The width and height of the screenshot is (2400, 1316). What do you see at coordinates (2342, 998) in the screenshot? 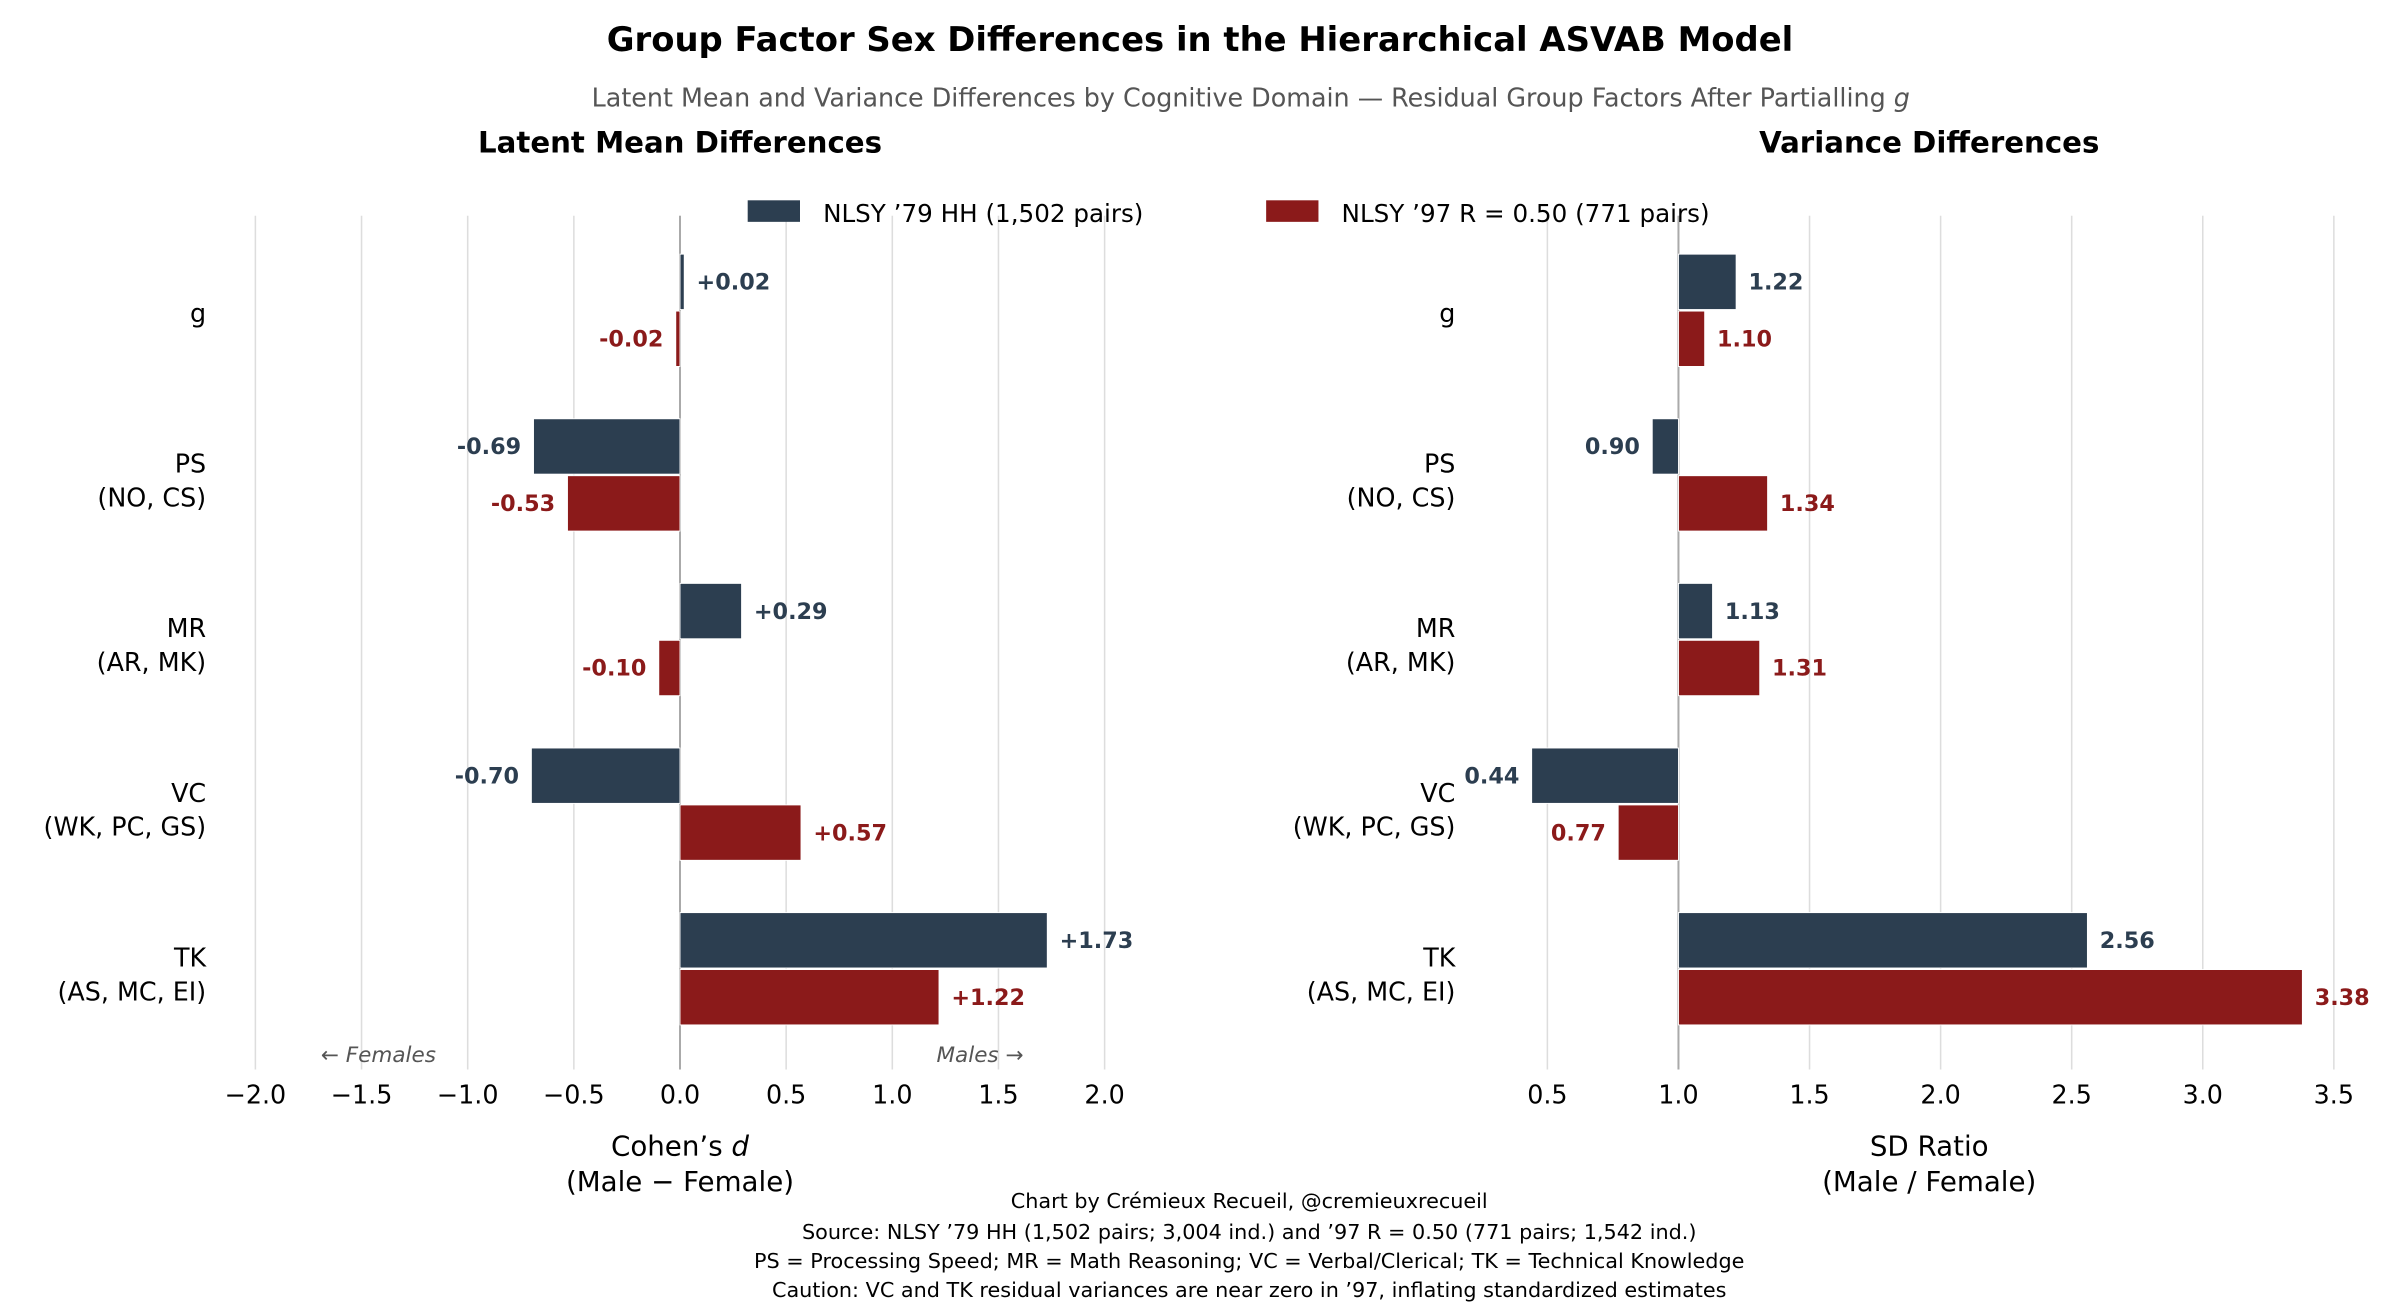
I see `right-value-label: 3.38` at bounding box center [2342, 998].